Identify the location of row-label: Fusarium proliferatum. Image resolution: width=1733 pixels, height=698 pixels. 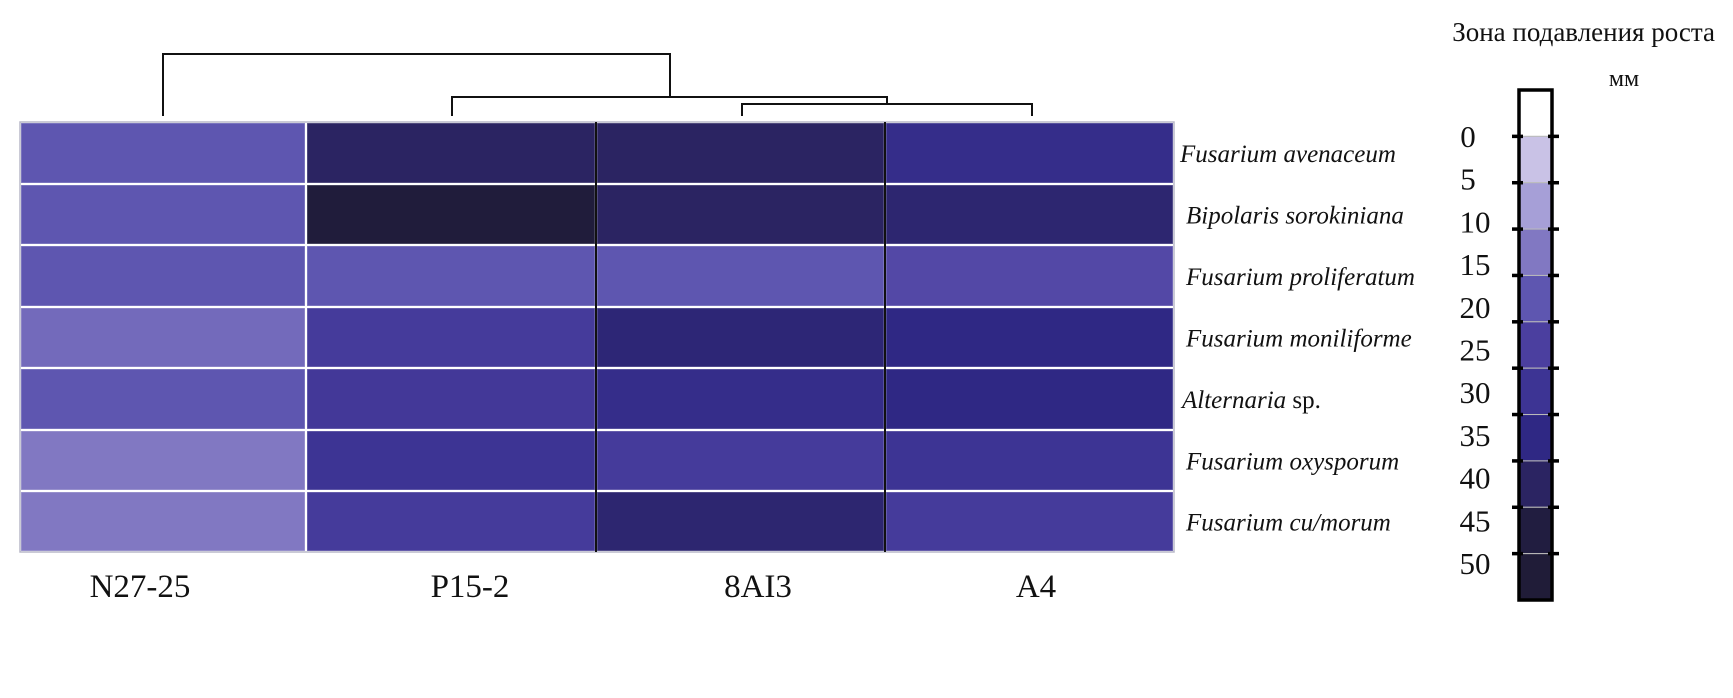
(1300, 277).